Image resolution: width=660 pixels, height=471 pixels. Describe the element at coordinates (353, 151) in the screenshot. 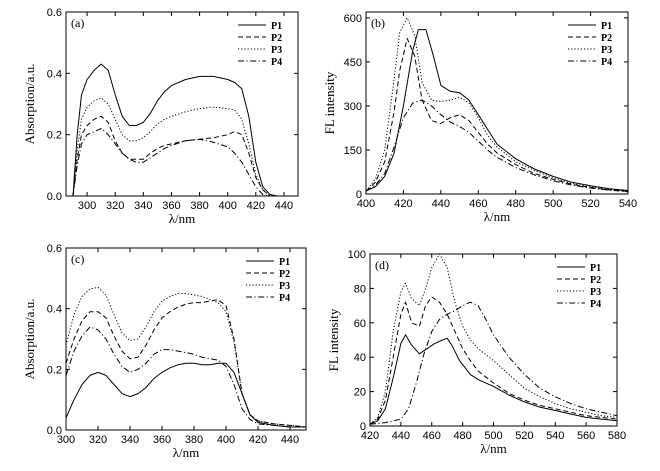

I see `y-tick-label: 150` at that location.